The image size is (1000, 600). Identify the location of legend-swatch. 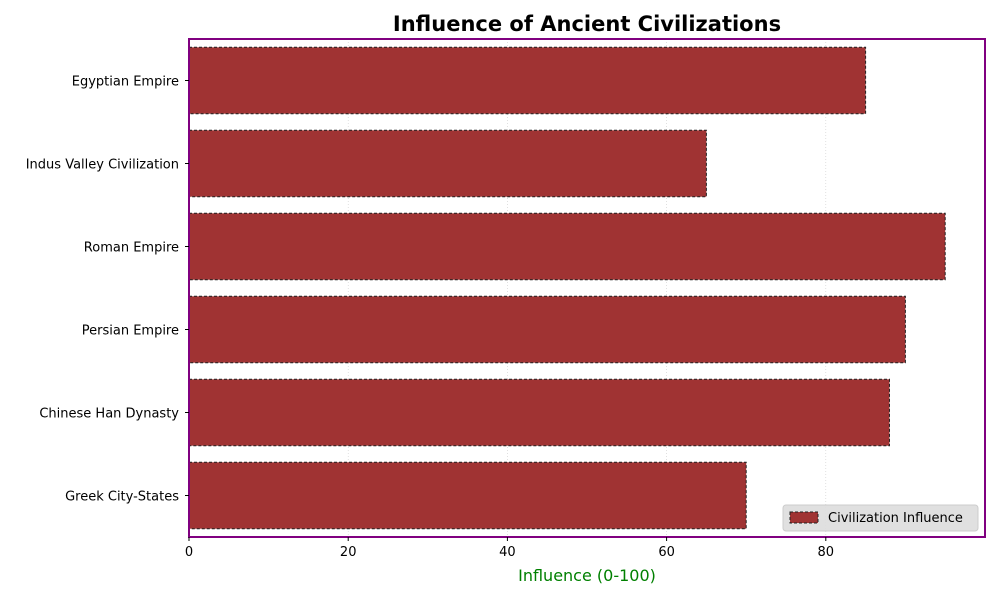
(804, 517).